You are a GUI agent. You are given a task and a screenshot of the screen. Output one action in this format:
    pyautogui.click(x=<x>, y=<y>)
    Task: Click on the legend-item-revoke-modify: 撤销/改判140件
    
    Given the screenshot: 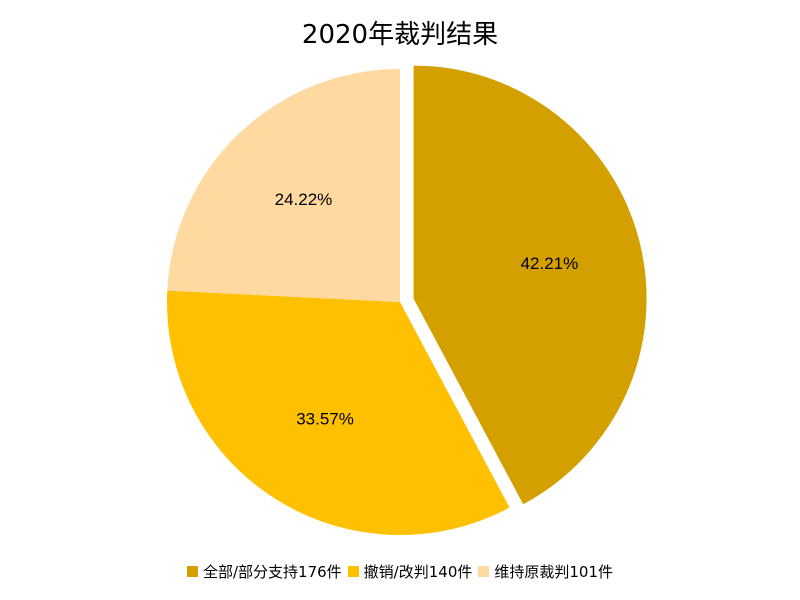 What is the action you would take?
    pyautogui.click(x=410, y=571)
    